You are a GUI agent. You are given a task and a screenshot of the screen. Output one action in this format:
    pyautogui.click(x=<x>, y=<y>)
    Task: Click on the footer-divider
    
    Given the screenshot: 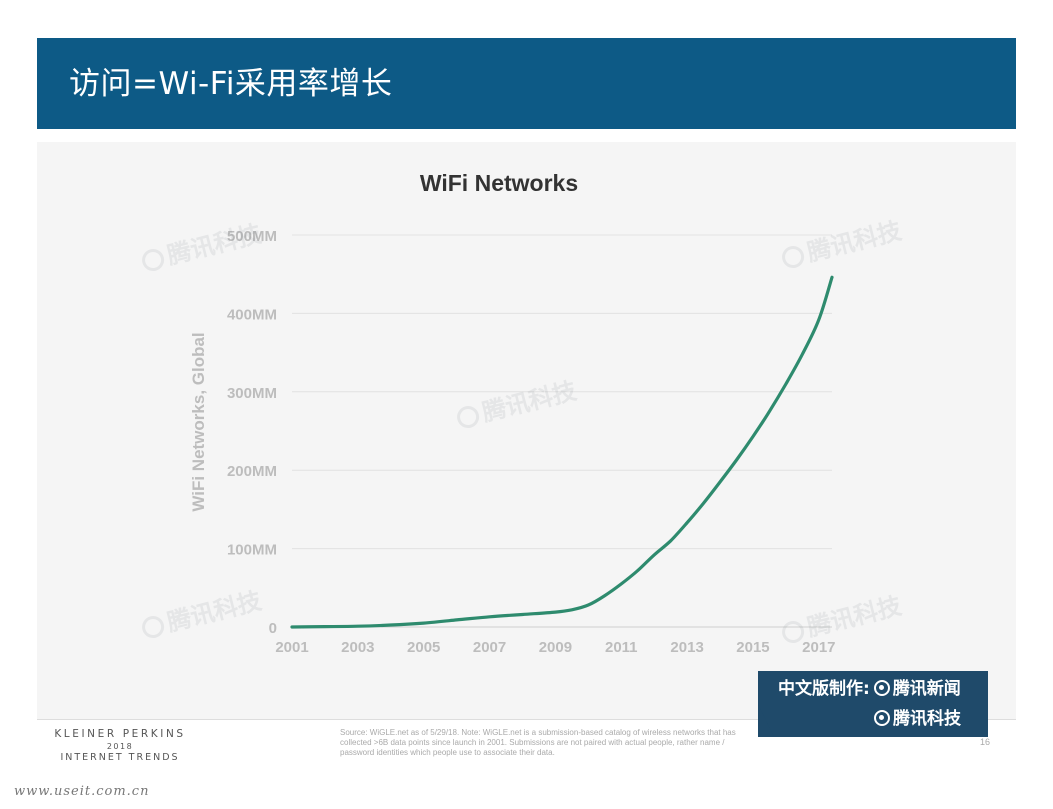 What is the action you would take?
    pyautogui.click(x=526, y=719)
    